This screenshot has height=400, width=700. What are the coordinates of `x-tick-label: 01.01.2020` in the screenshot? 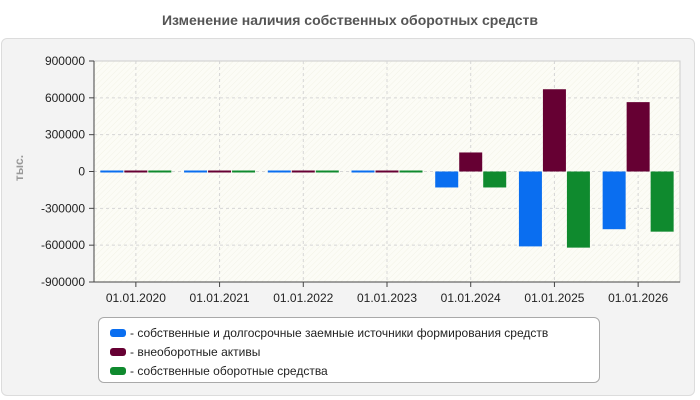 It's located at (136, 298).